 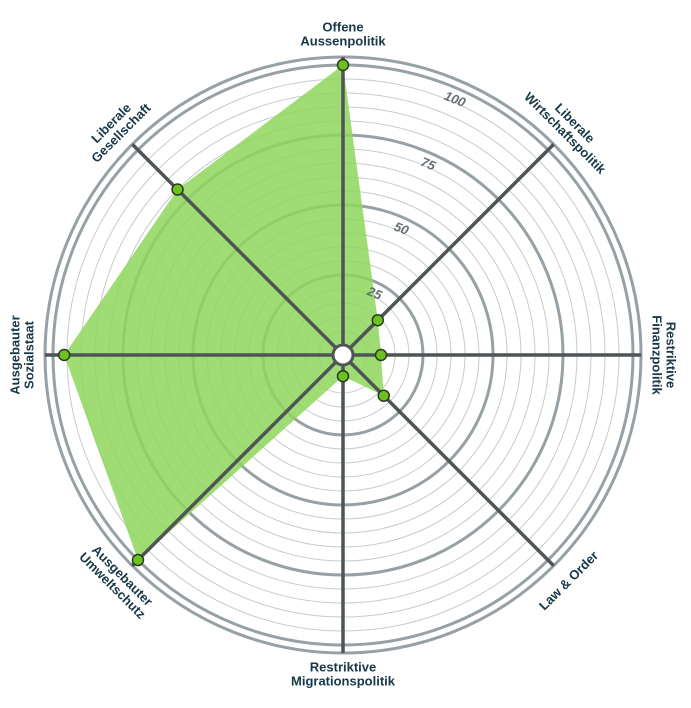 I want to click on category-label-line: Migrationspolitik, so click(x=343, y=680).